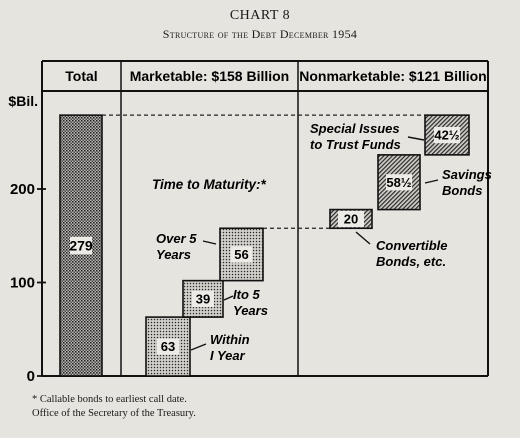  I want to click on data-label: 58½, so click(398, 182).